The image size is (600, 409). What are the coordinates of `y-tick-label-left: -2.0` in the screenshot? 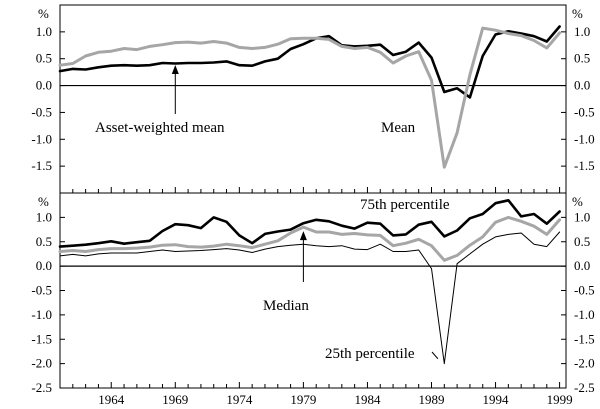 It's located at (41, 363).